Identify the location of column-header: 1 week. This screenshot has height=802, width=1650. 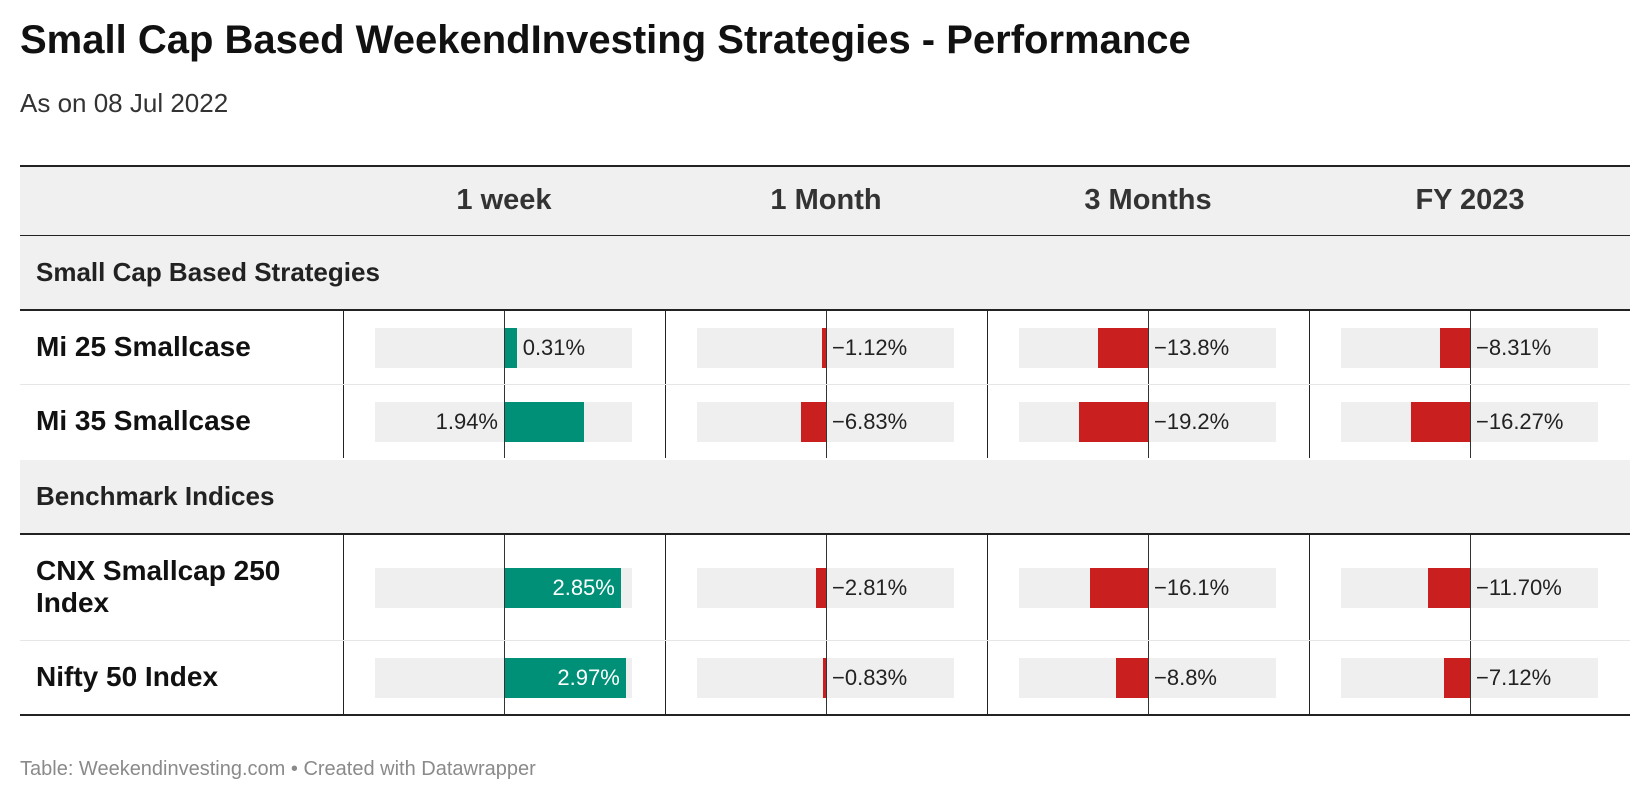
(504, 200).